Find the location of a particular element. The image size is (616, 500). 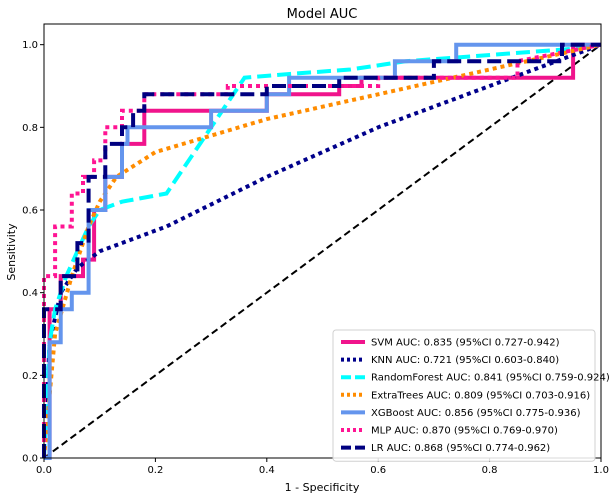

chart-title: Model AUC is located at coordinates (322, 14).